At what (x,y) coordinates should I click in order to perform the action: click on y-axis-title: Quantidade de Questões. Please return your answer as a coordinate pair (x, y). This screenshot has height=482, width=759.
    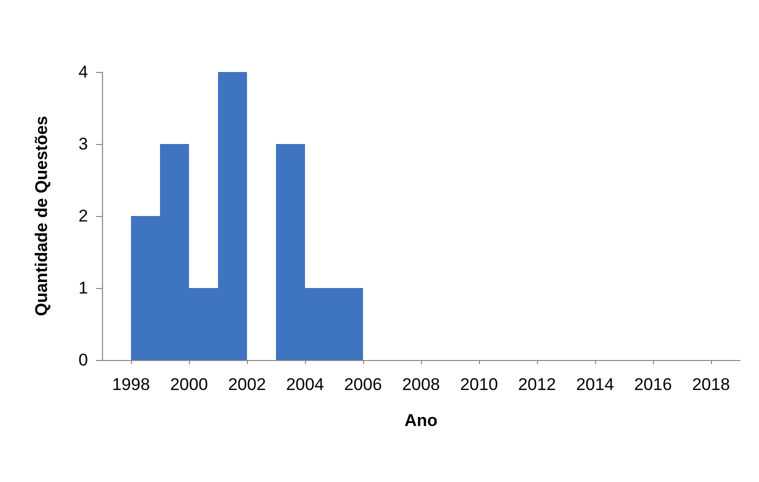
    Looking at the image, I should click on (41, 216).